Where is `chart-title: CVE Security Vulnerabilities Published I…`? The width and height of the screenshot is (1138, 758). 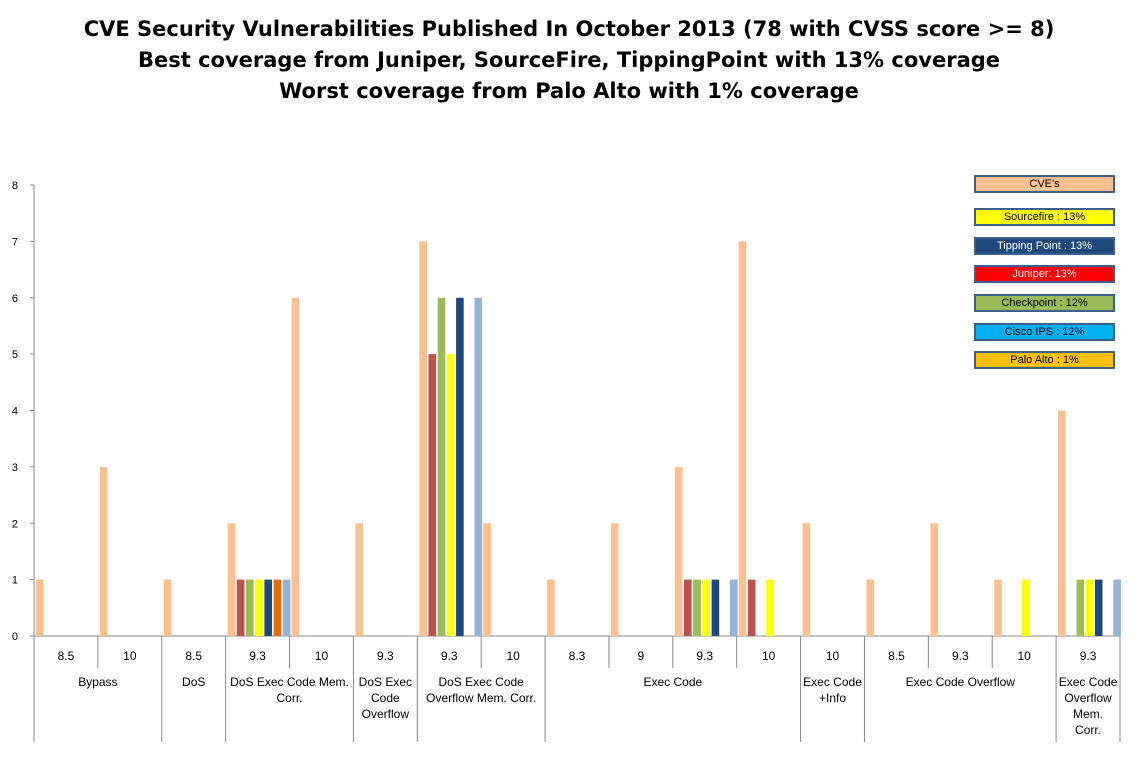
chart-title: CVE Security Vulnerabilities Published I… is located at coordinates (569, 60).